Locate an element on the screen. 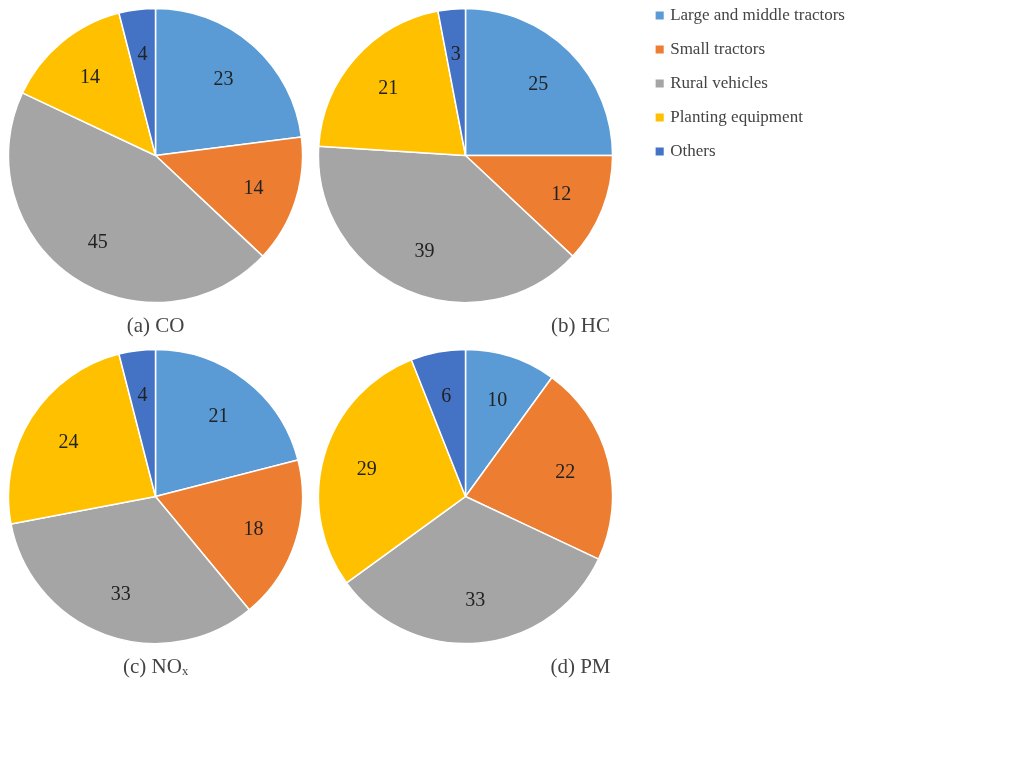  legend-label: Others is located at coordinates (693, 151).